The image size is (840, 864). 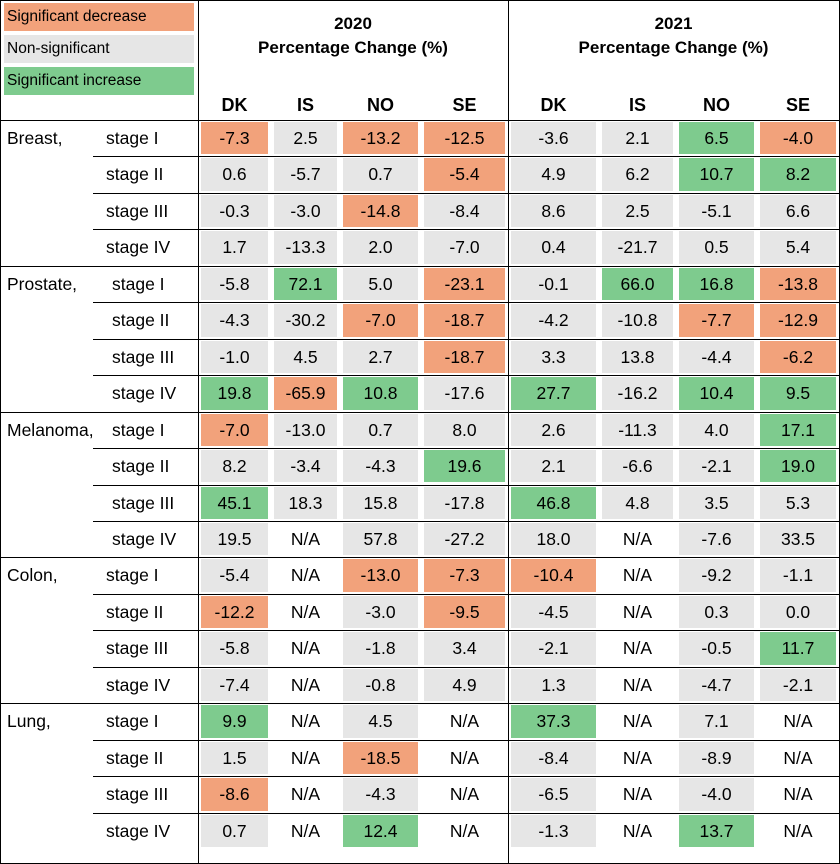 I want to click on table-cell: -16.2, so click(x=637, y=393).